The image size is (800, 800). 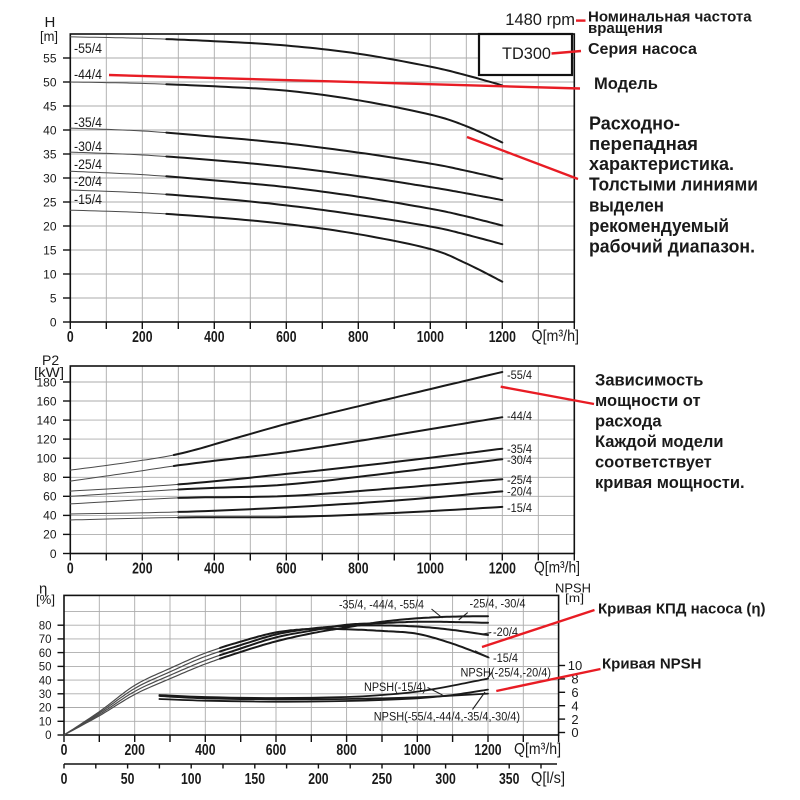 What do you see at coordinates (506, 673) in the screenshot?
I see `svg-text: NPSH(-25/4,-20/4)` at bounding box center [506, 673].